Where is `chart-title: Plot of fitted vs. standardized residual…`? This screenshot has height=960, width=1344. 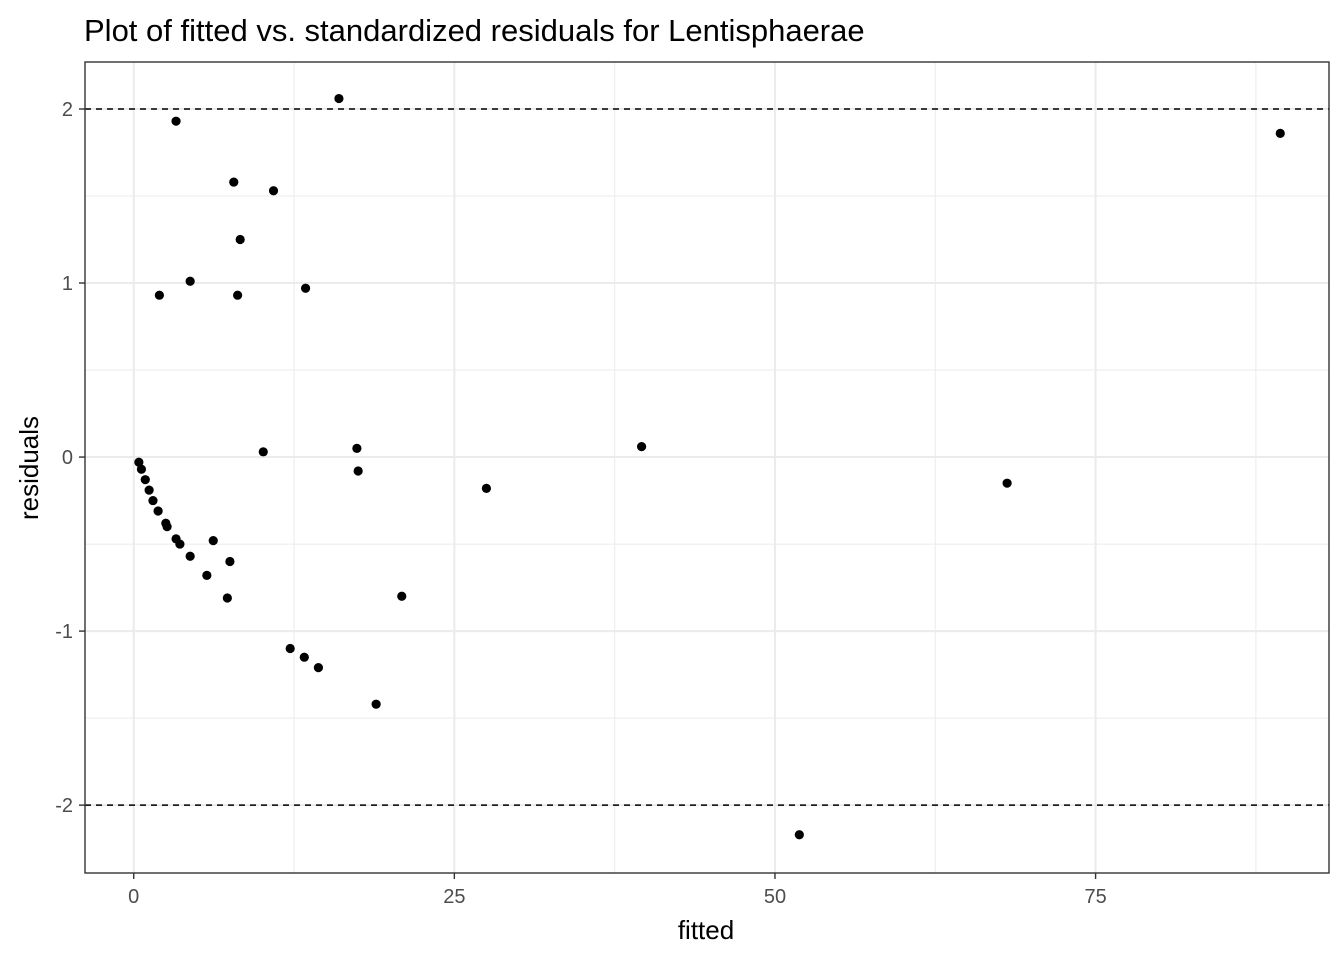
chart-title: Plot of fitted vs. standardized residual… is located at coordinates (474, 30).